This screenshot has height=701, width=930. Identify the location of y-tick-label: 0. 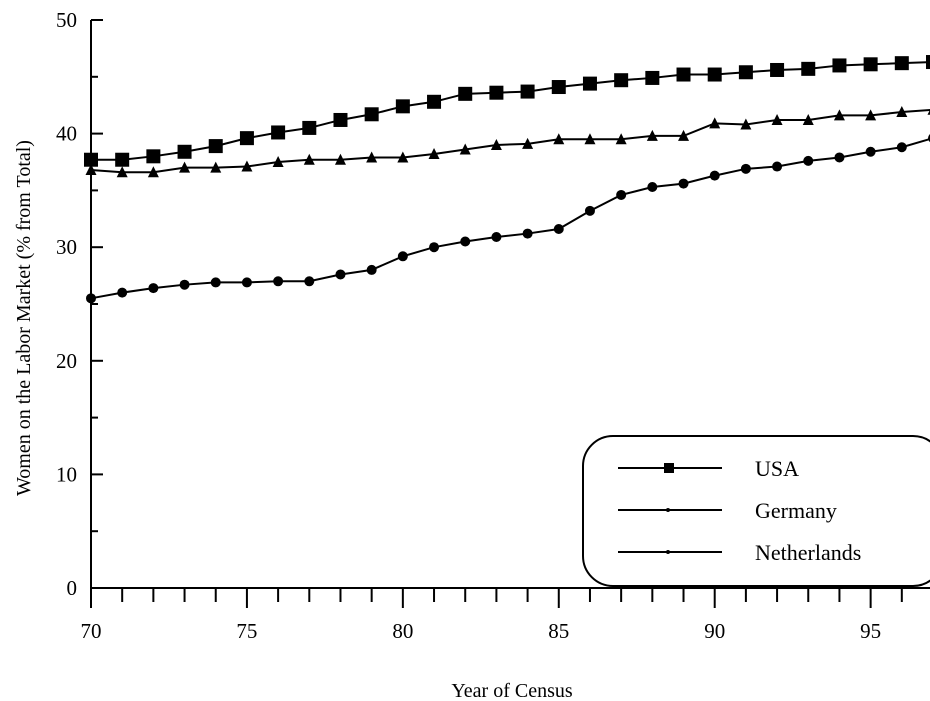
(72, 588).